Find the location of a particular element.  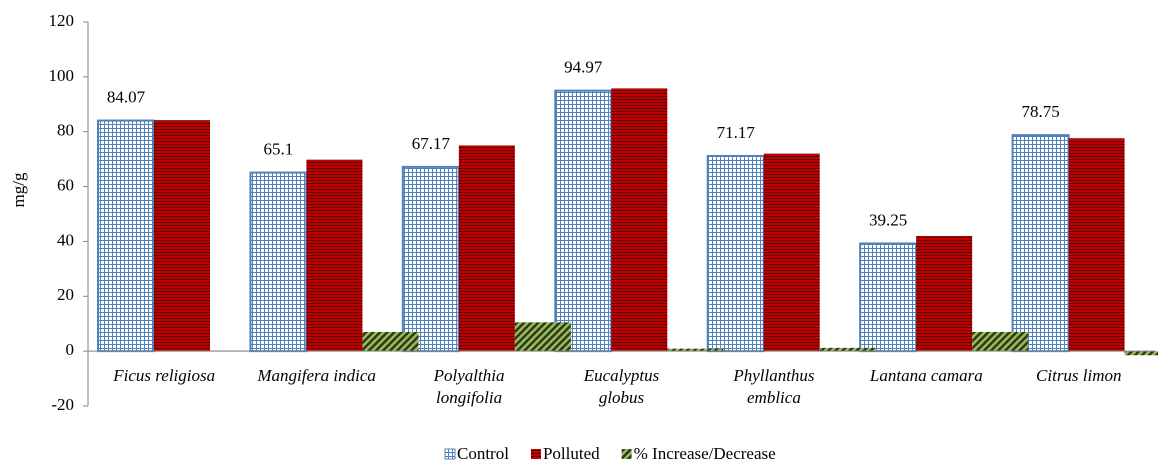

y-tick-label: 100 is located at coordinates (62, 75).